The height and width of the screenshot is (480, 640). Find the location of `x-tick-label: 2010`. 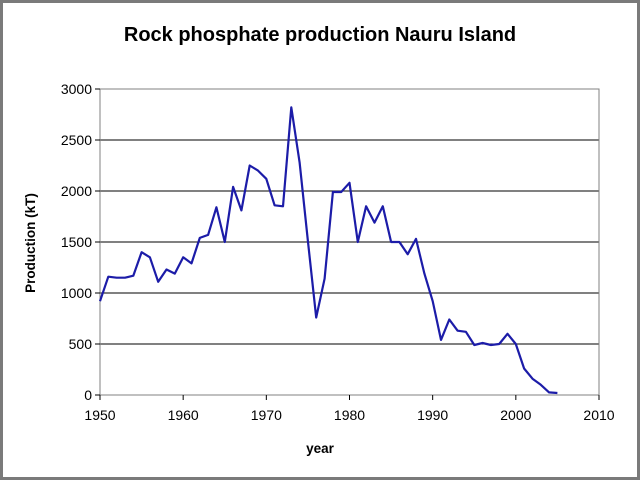

x-tick-label: 2010 is located at coordinates (598, 415).